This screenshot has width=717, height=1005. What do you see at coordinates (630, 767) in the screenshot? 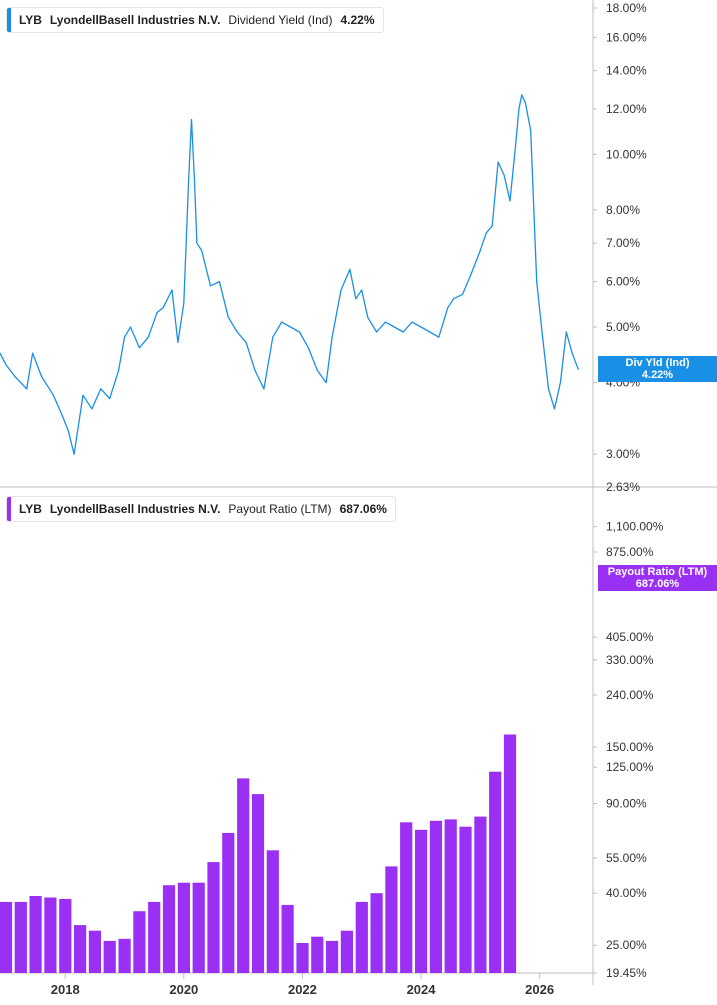
I see `payout-tick-label: 125.00%` at bounding box center [630, 767].